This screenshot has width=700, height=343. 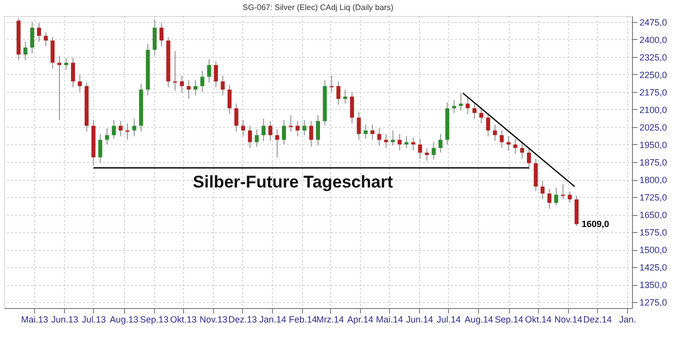 What do you see at coordinates (654, 250) in the screenshot?
I see `y-tick-label: 1500,0` at bounding box center [654, 250].